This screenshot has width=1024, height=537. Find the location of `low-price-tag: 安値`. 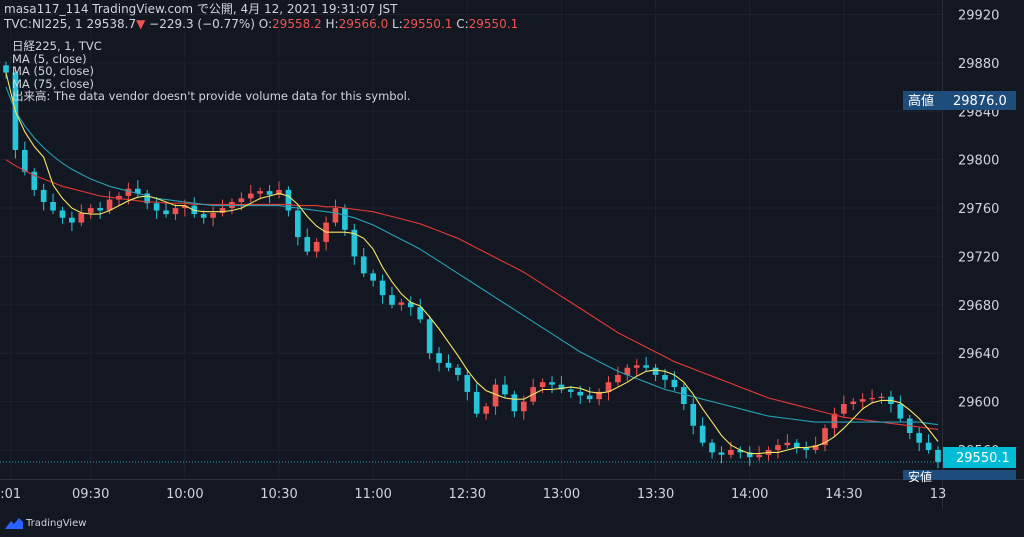

low-price-tag: 安値 is located at coordinates (959, 476).